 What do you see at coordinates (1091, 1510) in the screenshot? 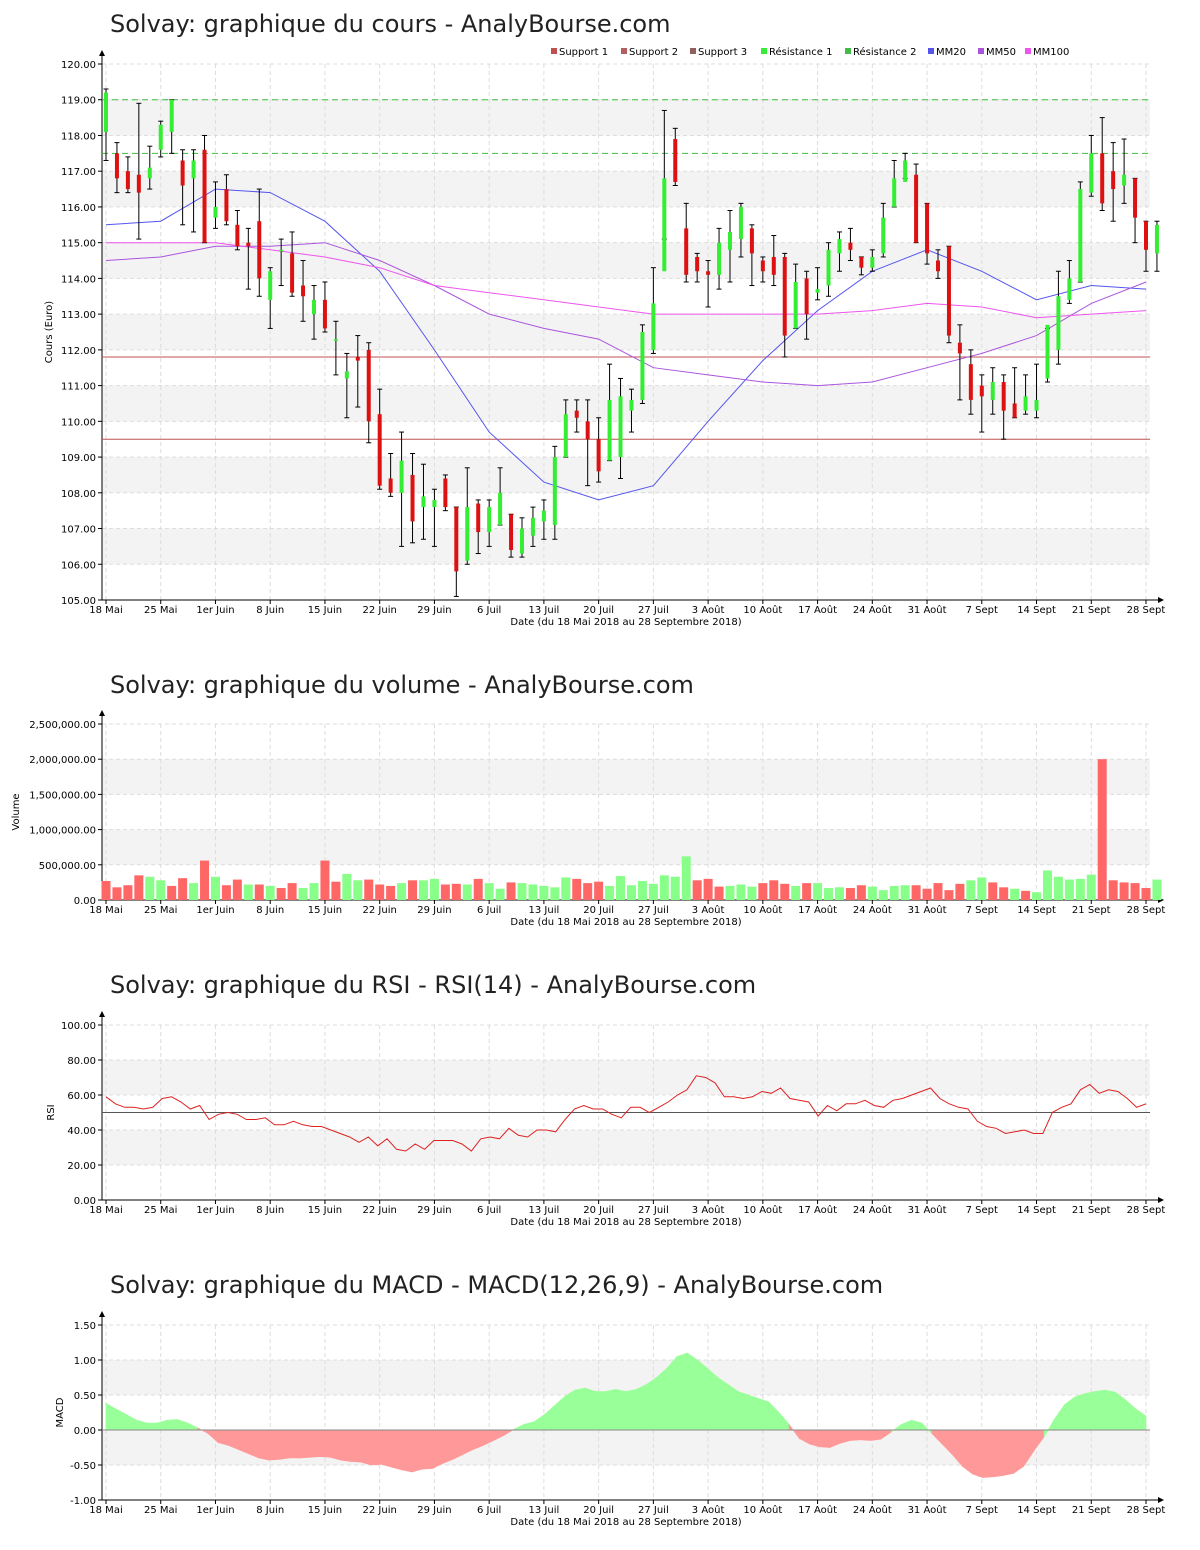
I see `x-tick-label: 21 Sept` at bounding box center [1091, 1510].